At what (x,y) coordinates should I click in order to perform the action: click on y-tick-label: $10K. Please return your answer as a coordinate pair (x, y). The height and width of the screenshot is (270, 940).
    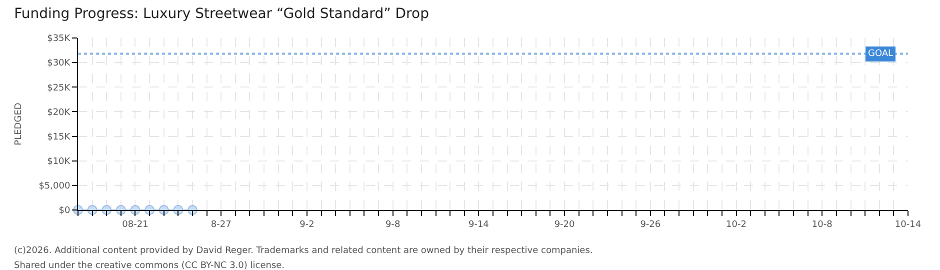
    Looking at the image, I should click on (59, 162).